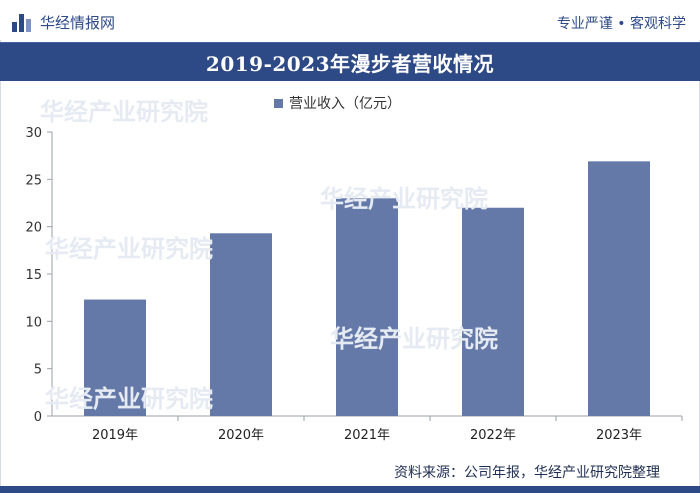  Describe the element at coordinates (493, 435) in the screenshot. I see `x-tick-label: 2022年` at that location.